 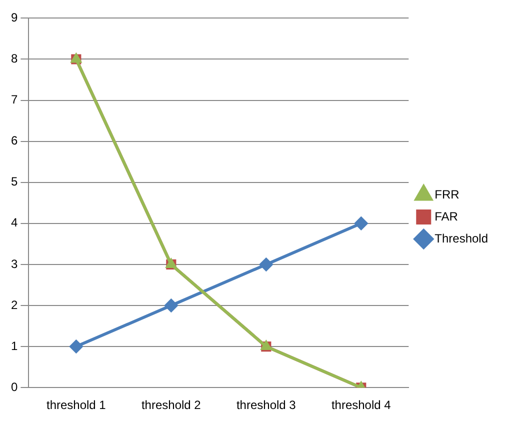 I want to click on x-tick-label: threshold 3, so click(x=266, y=405).